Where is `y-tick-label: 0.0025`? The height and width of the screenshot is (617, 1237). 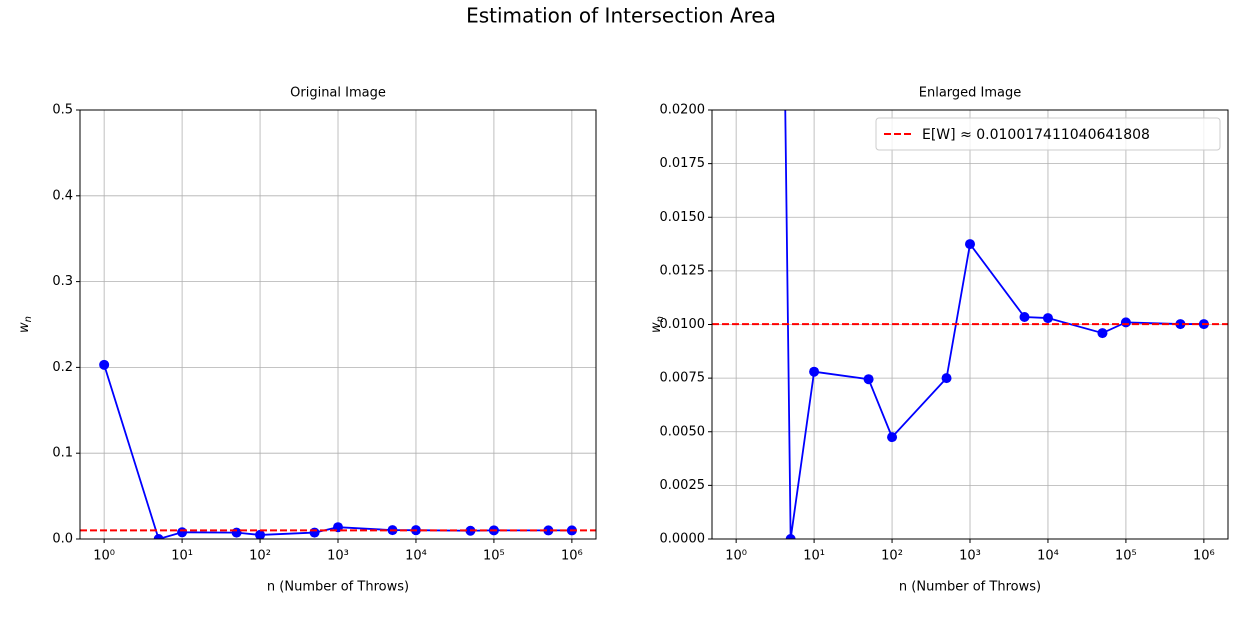 y-tick-label: 0.0025 is located at coordinates (683, 485).